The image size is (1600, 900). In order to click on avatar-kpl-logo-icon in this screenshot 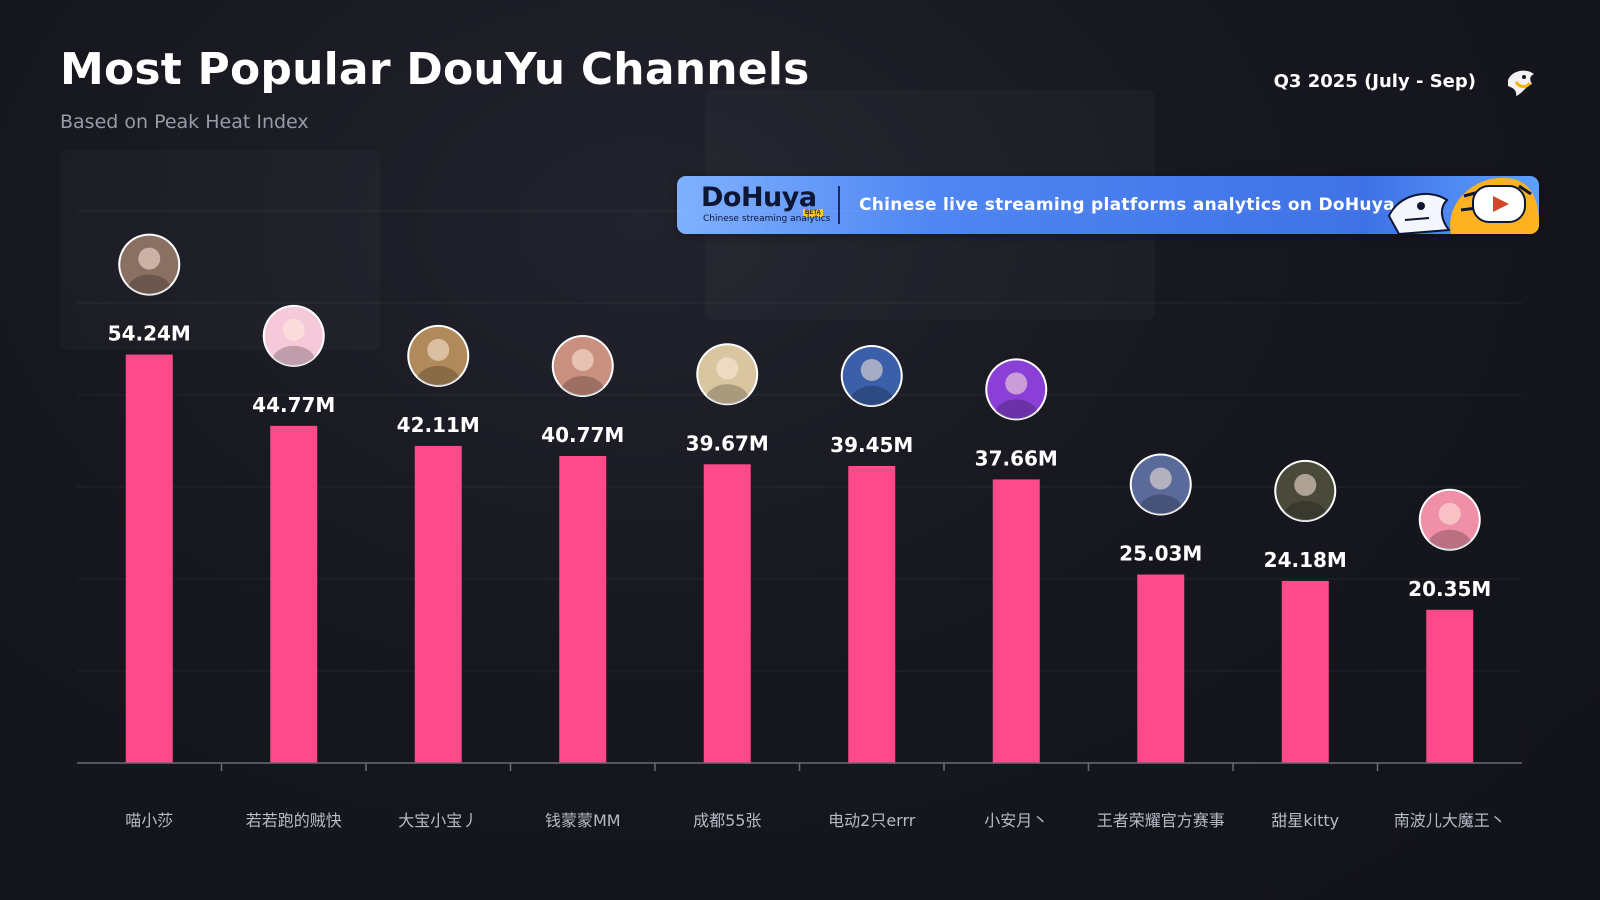, I will do `click(1160, 490)`.